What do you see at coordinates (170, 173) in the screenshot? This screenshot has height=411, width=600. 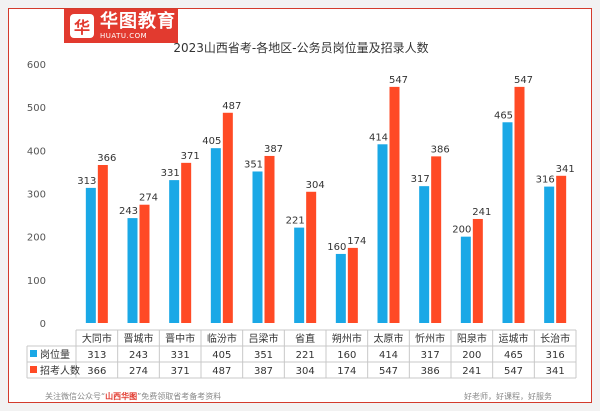 I see `data-label: 331` at bounding box center [170, 173].